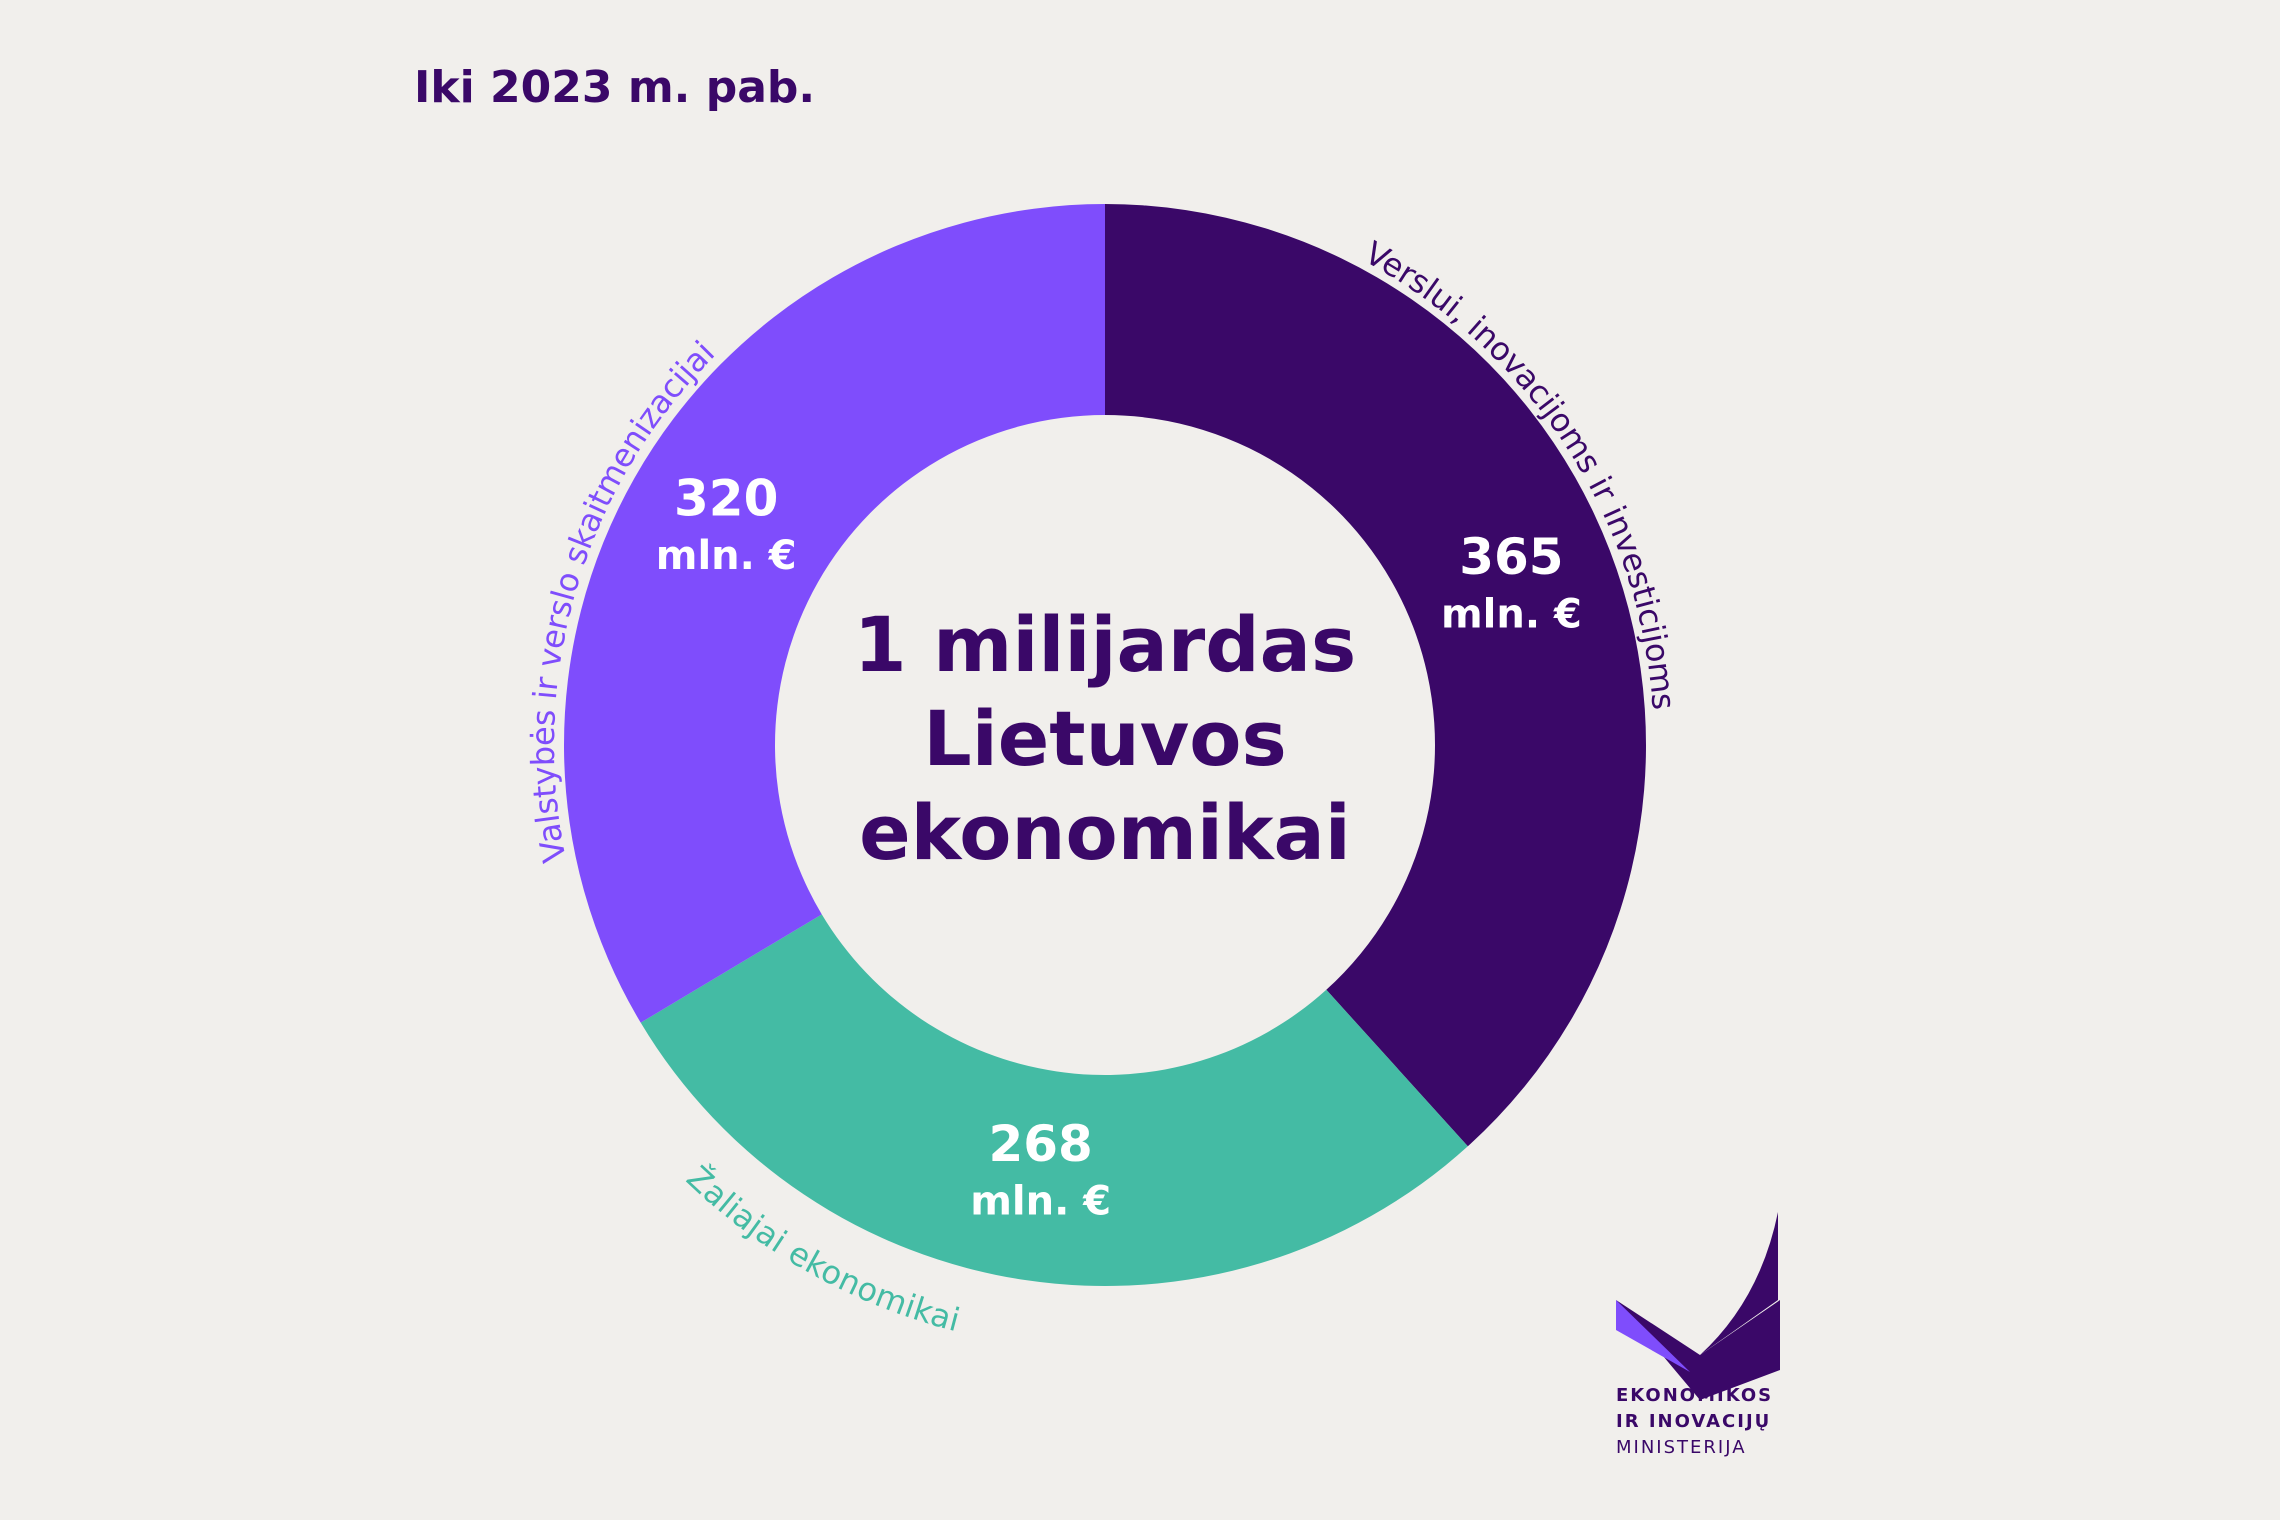 This screenshot has height=1520, width=2280. I want to click on logo-text: IR INOVACIJŲ, so click(1693, 1421).